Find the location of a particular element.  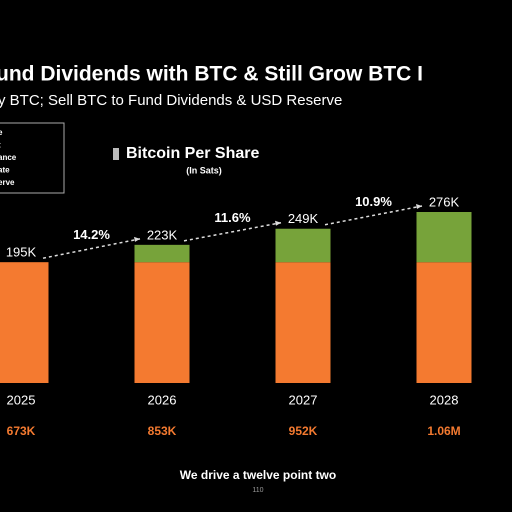

bottom-label: 853K is located at coordinates (162, 431).